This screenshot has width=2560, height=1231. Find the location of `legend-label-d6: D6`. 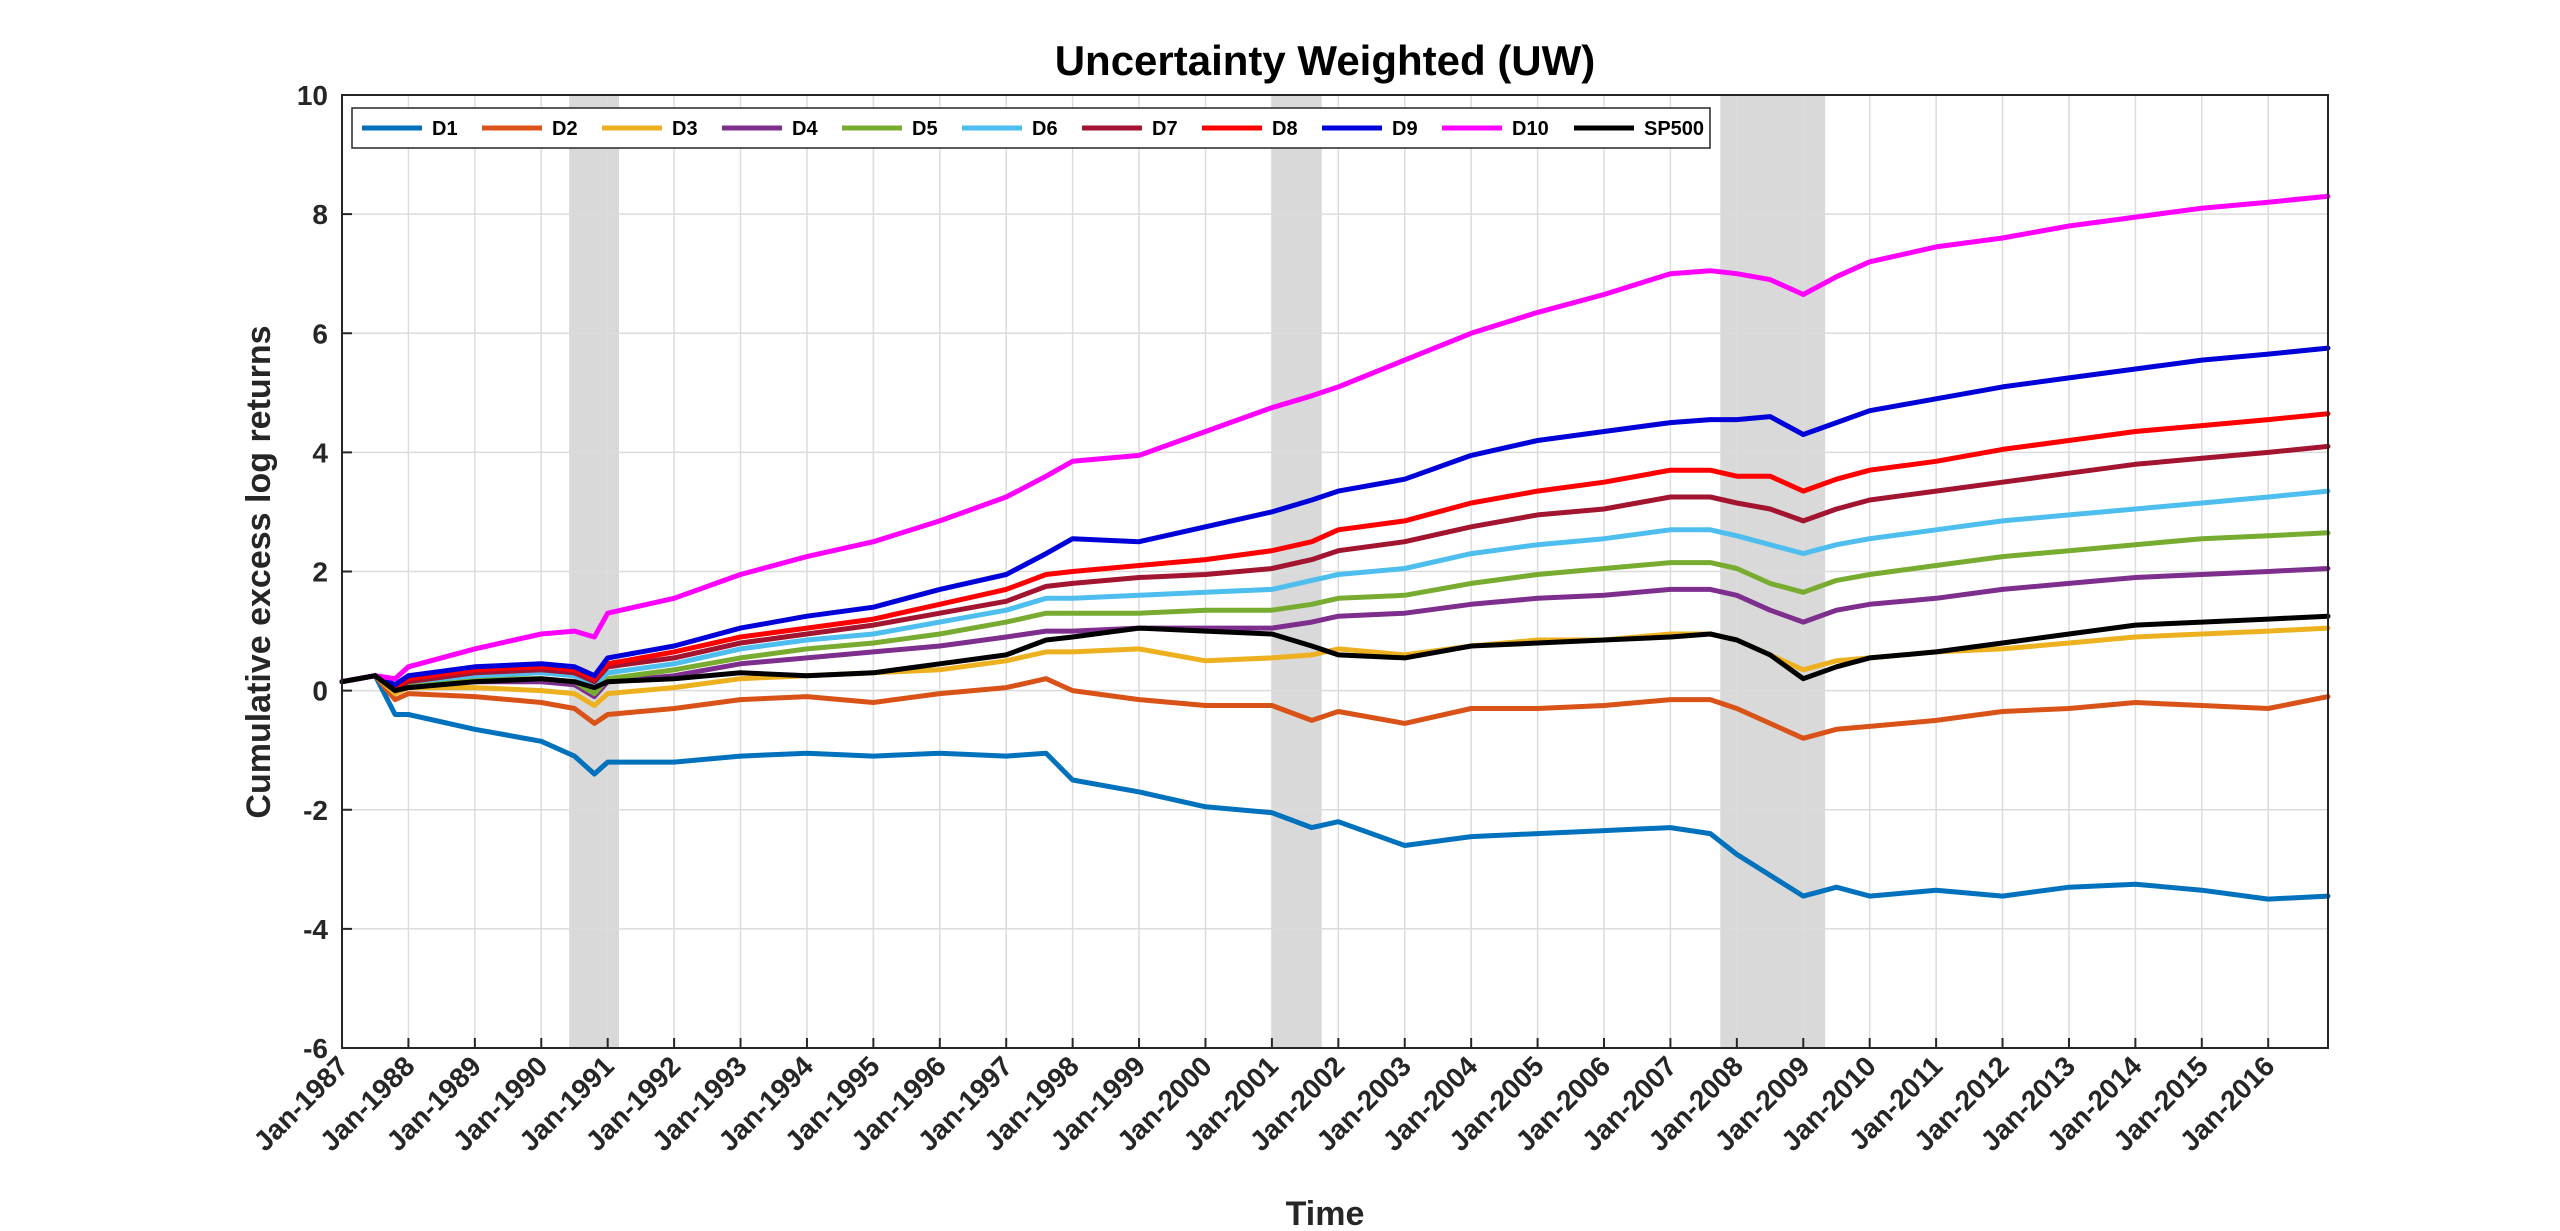

legend-label-d6: D6 is located at coordinates (1045, 129).